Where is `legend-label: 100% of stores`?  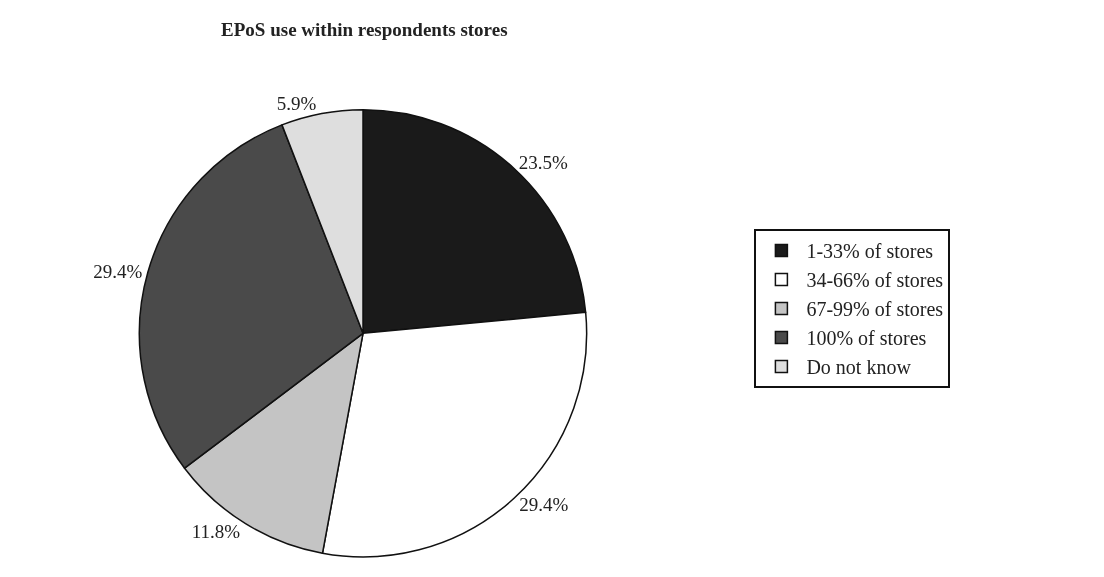
legend-label: 100% of stores is located at coordinates (866, 338).